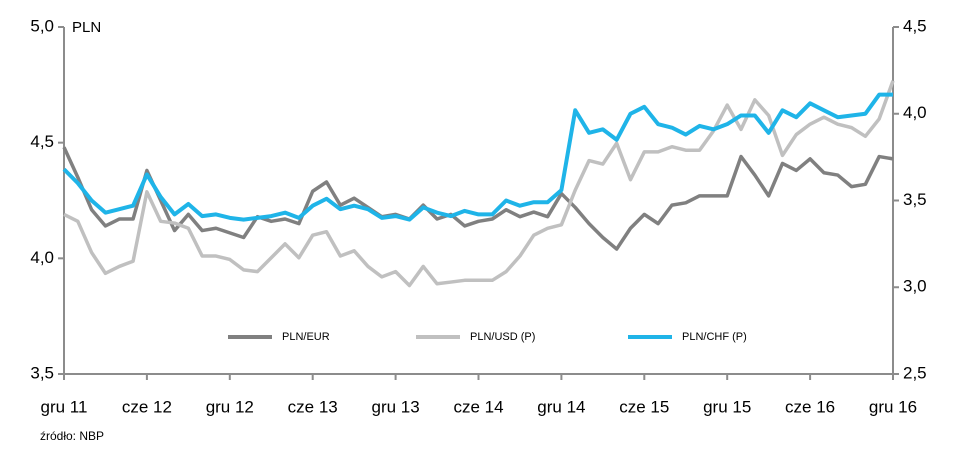  I want to click on x-tick-label: gru 13, so click(395, 406).